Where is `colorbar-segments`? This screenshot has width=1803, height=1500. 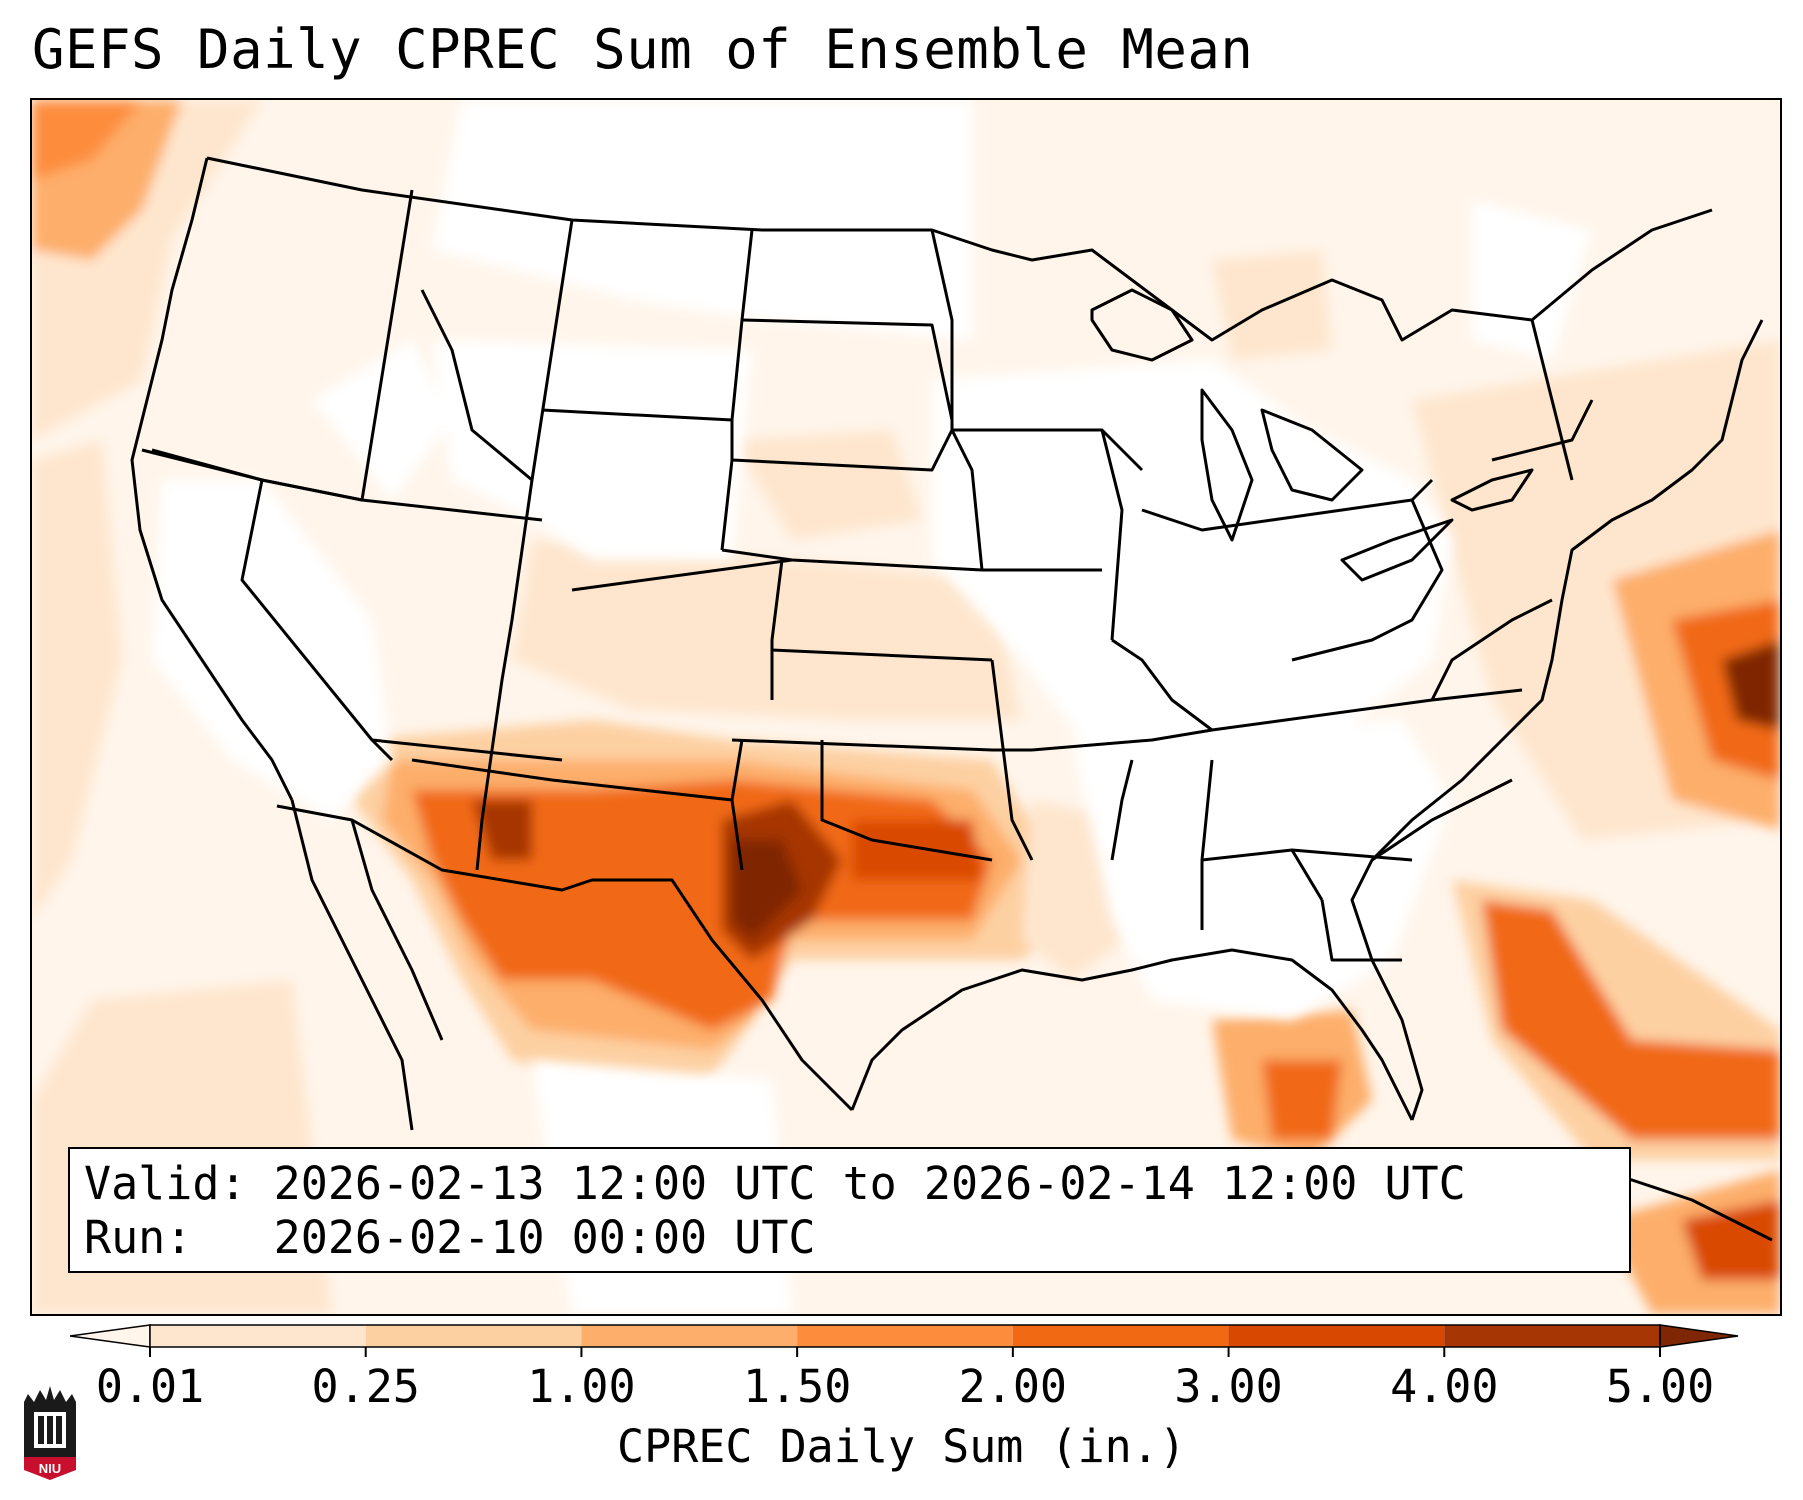
colorbar-segments is located at coordinates (904, 1336).